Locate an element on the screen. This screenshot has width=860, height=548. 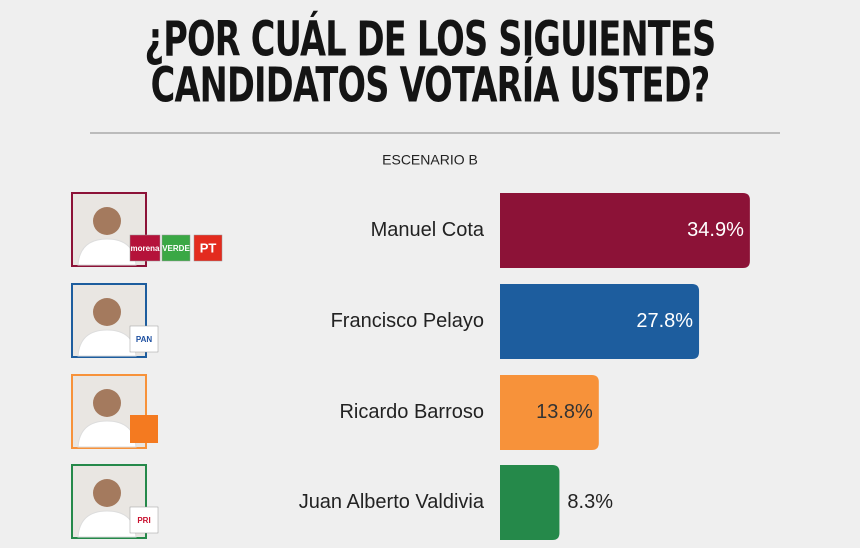
value-label: 13.8% is located at coordinates (564, 412).